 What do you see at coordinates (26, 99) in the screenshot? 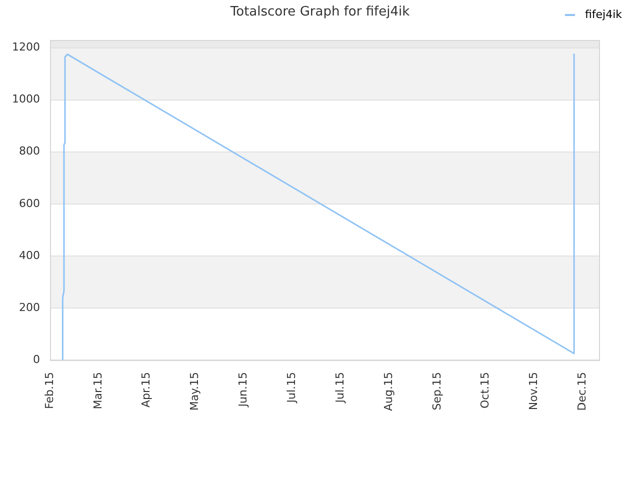
I see `y-tick-label: 1000` at bounding box center [26, 99].